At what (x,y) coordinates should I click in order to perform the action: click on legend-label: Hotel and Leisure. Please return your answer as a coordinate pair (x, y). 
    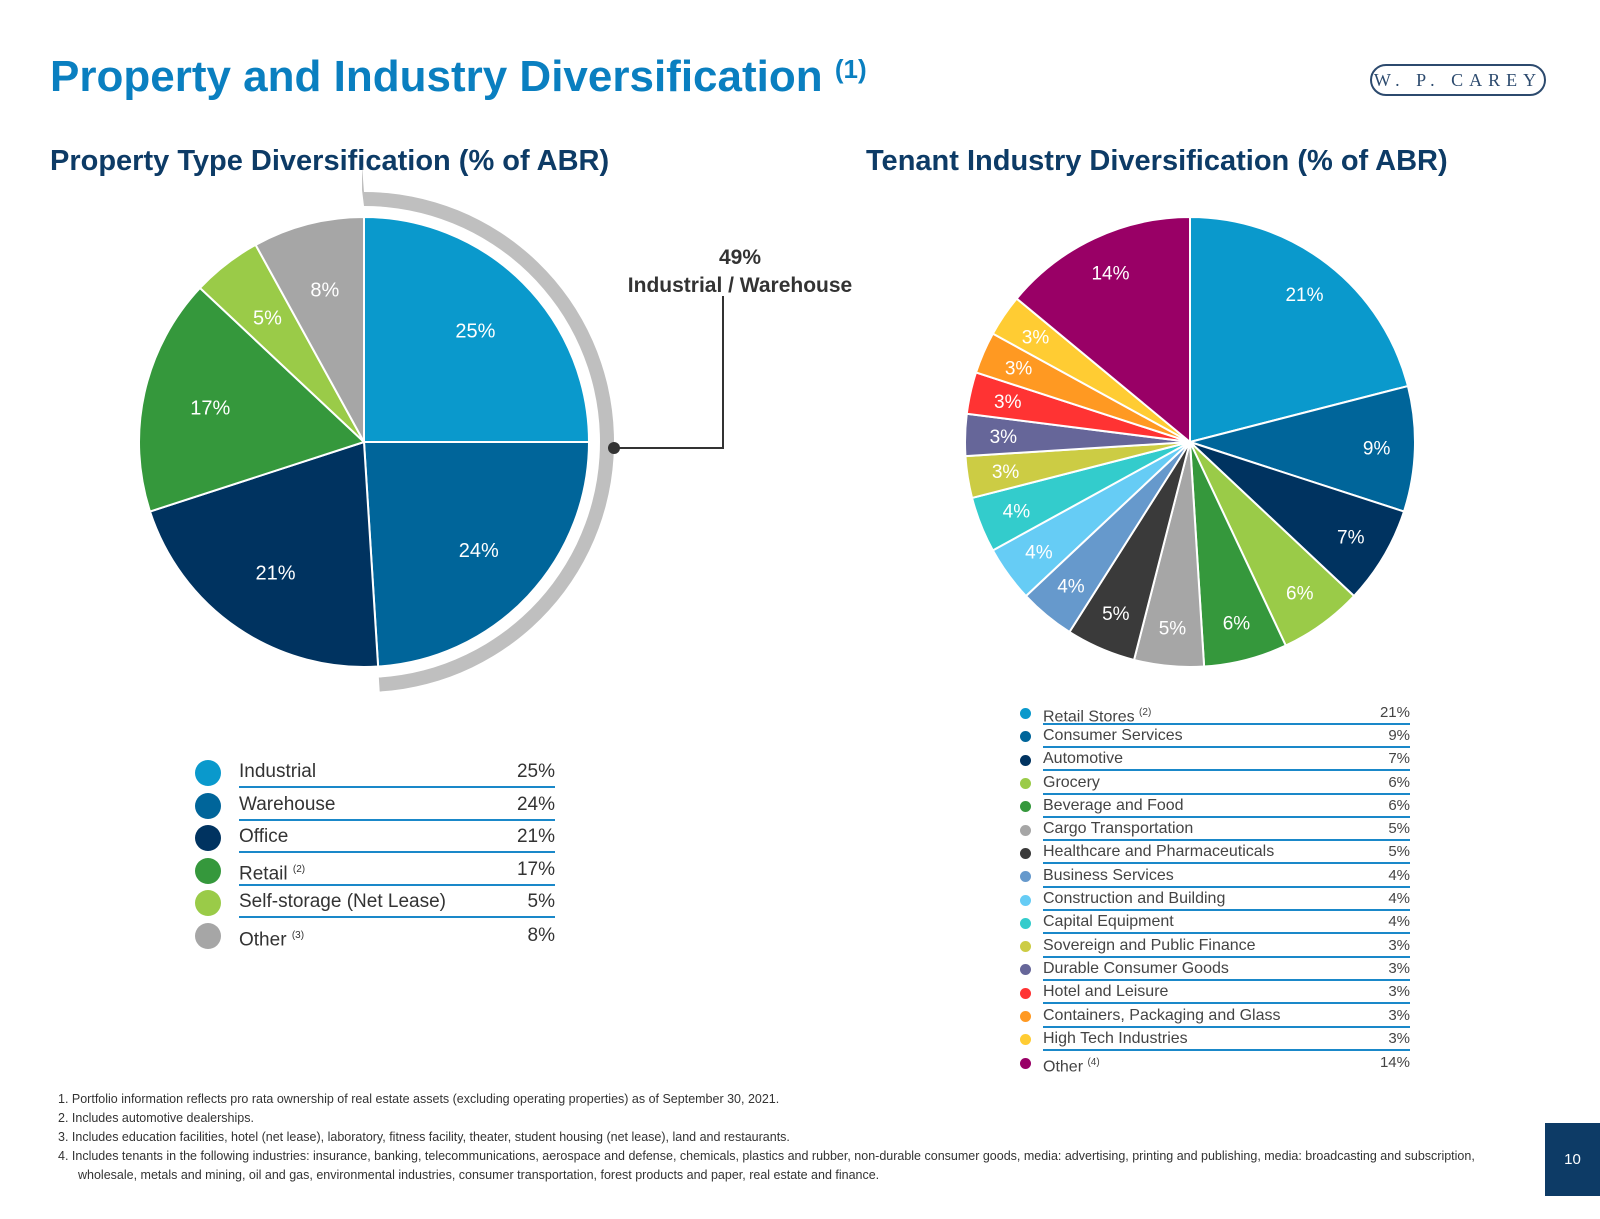
    Looking at the image, I should click on (1201, 993).